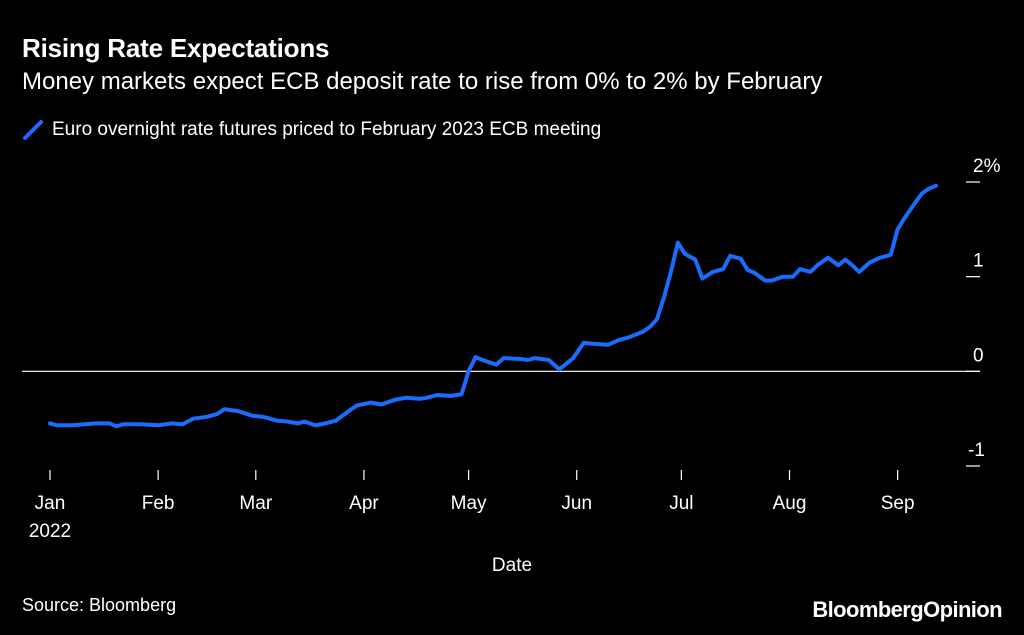  I want to click on x-tick-label: Mar, so click(255, 503).